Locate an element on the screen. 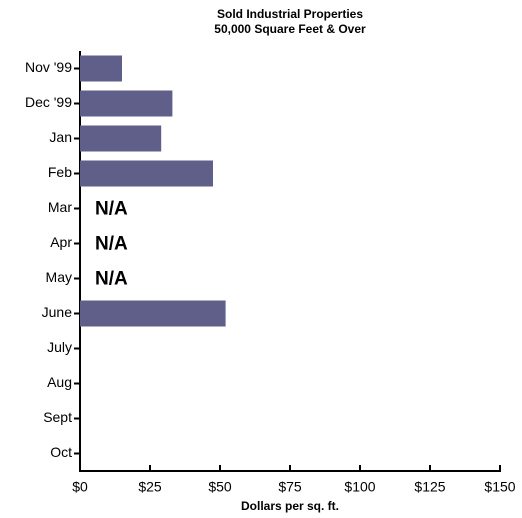  y-tick-label: Feb is located at coordinates (60, 172).